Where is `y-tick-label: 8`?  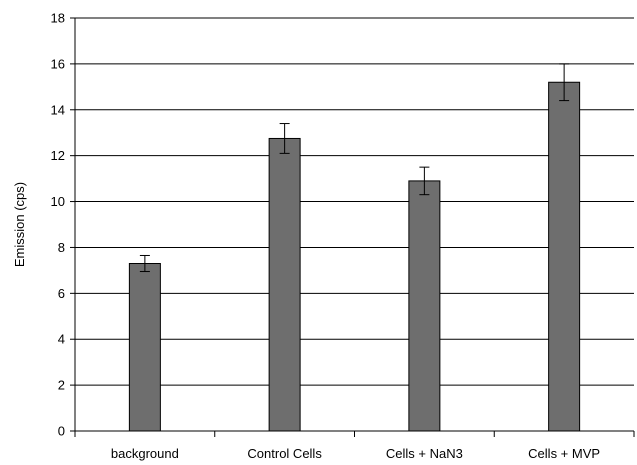
y-tick-label: 8 is located at coordinates (61, 247).